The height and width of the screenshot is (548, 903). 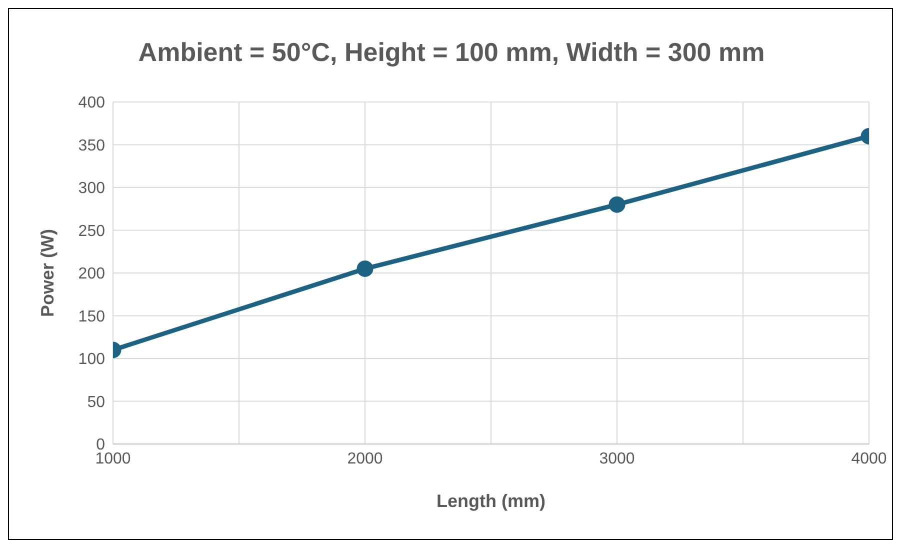 What do you see at coordinates (491, 501) in the screenshot?
I see `x-axis-title: Length (mm)` at bounding box center [491, 501].